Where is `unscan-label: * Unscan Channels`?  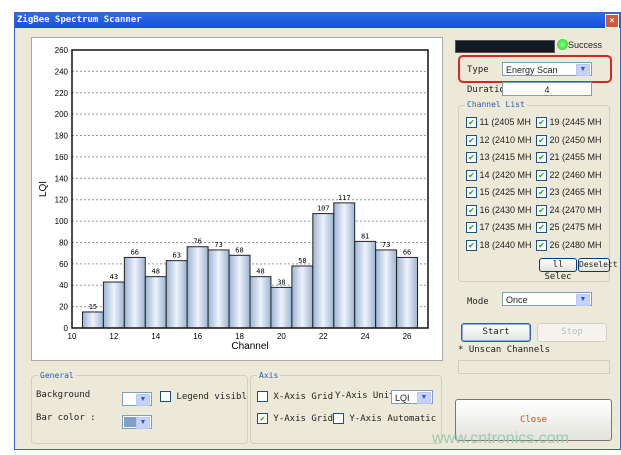
unscan-label: * Unscan Channels is located at coordinates (504, 350).